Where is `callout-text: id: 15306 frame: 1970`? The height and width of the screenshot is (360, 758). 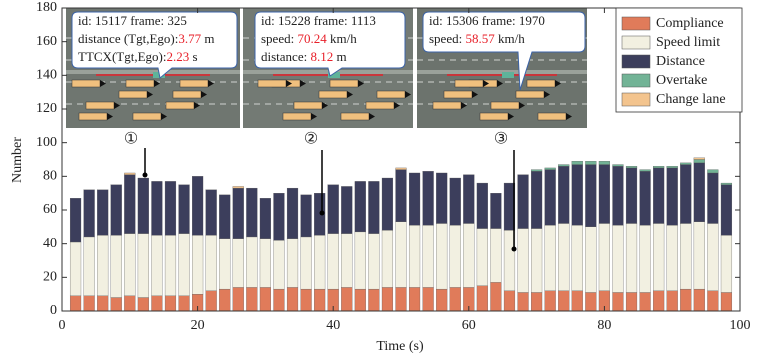
callout-text: id: 15306 frame: 1970 is located at coordinates (487, 20).